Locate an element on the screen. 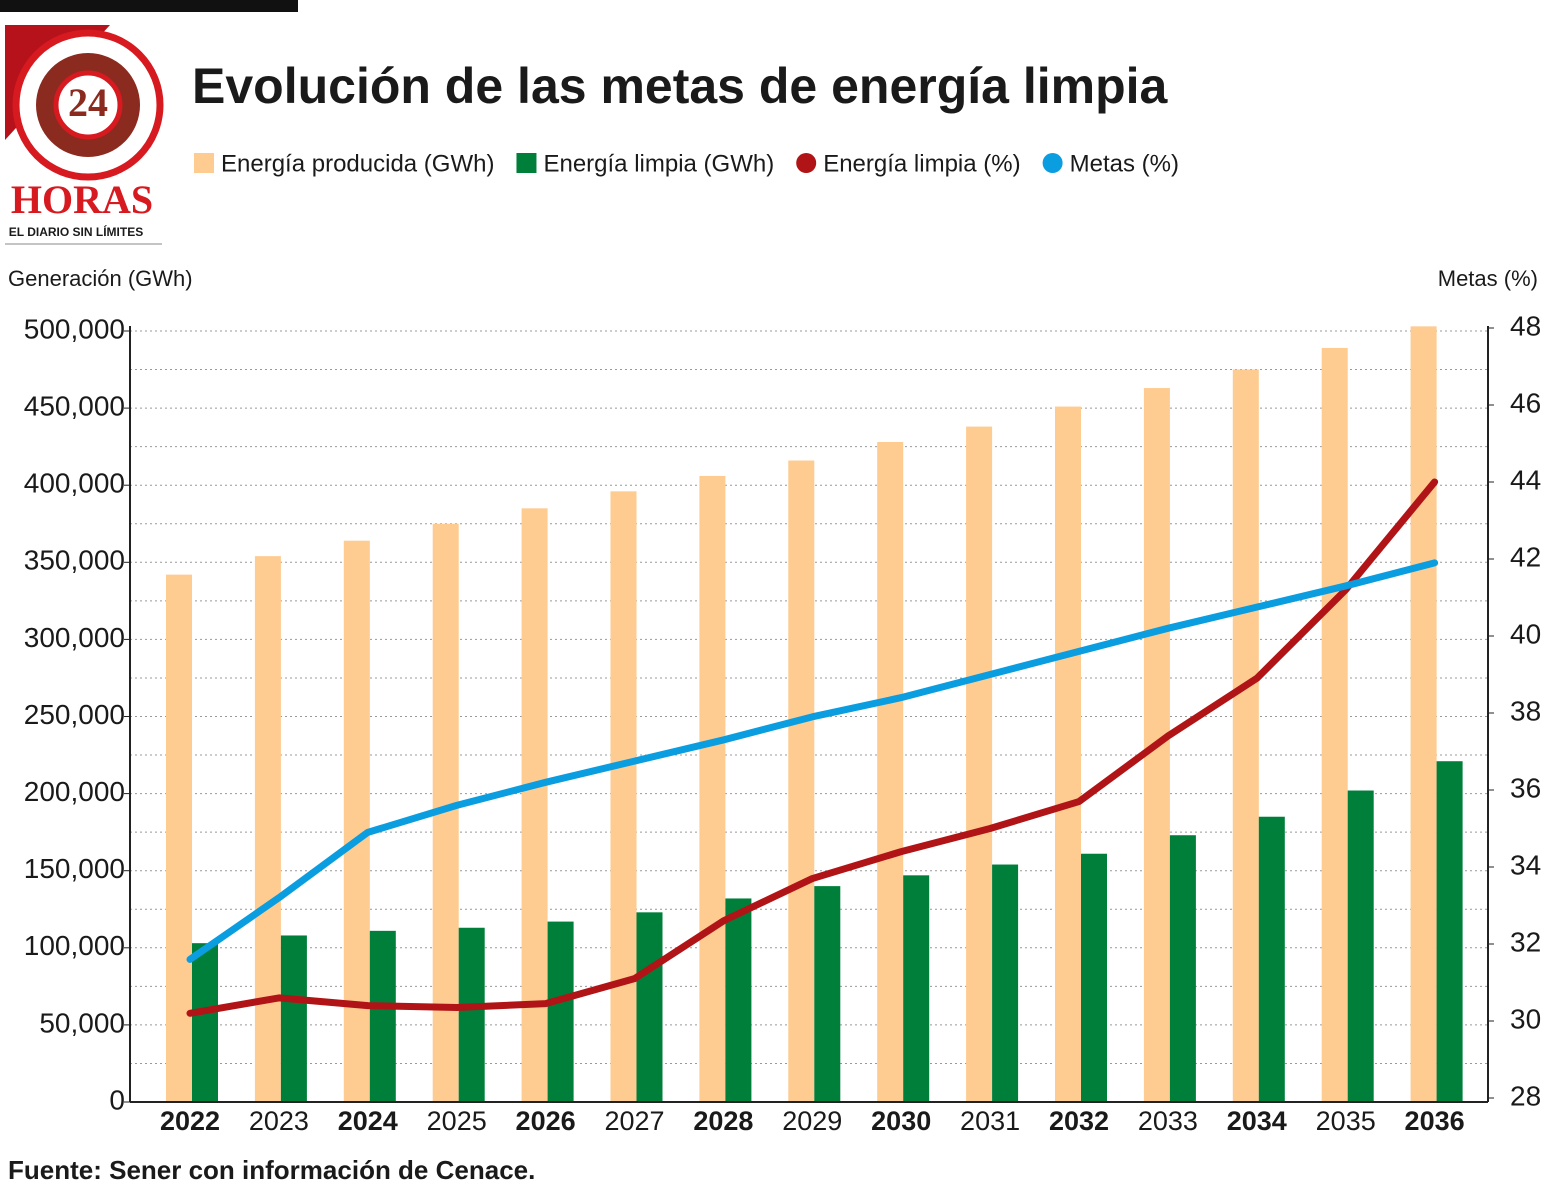 The width and height of the screenshot is (1549, 1191). y2-tick-label: 48 is located at coordinates (1525, 325).